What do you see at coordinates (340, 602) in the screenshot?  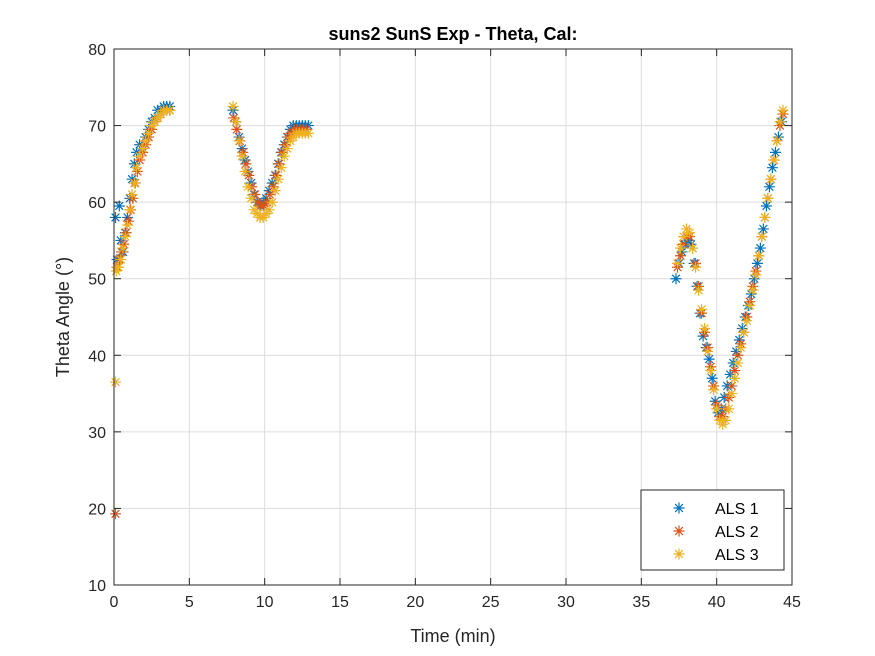 I see `x-tick-label: 15` at bounding box center [340, 602].